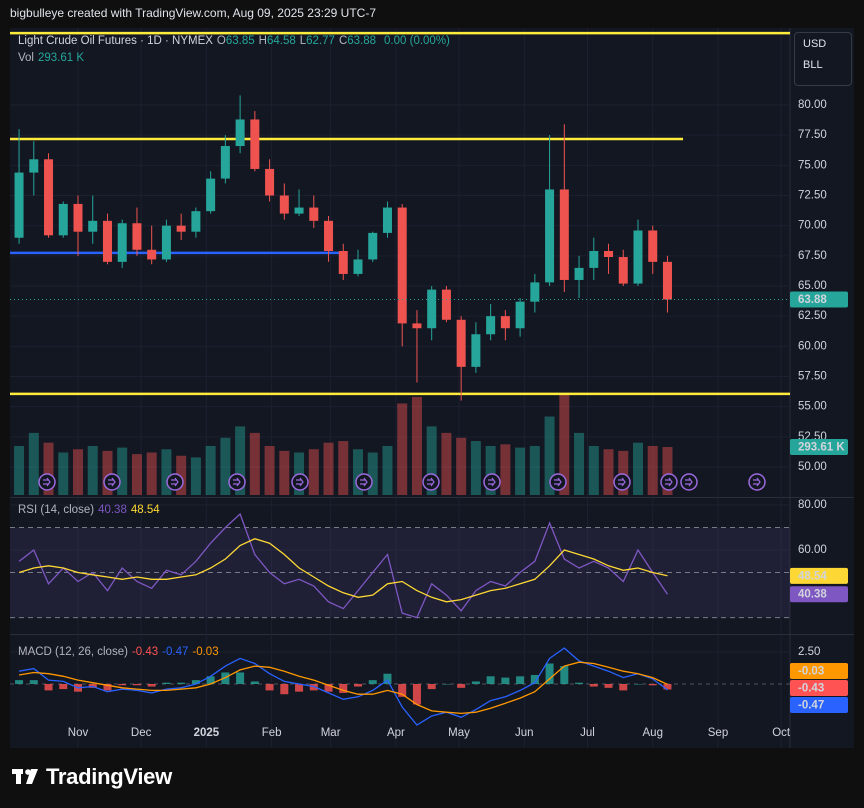  Describe the element at coordinates (811, 705) in the screenshot. I see `macd-last-label: -0.47` at that location.